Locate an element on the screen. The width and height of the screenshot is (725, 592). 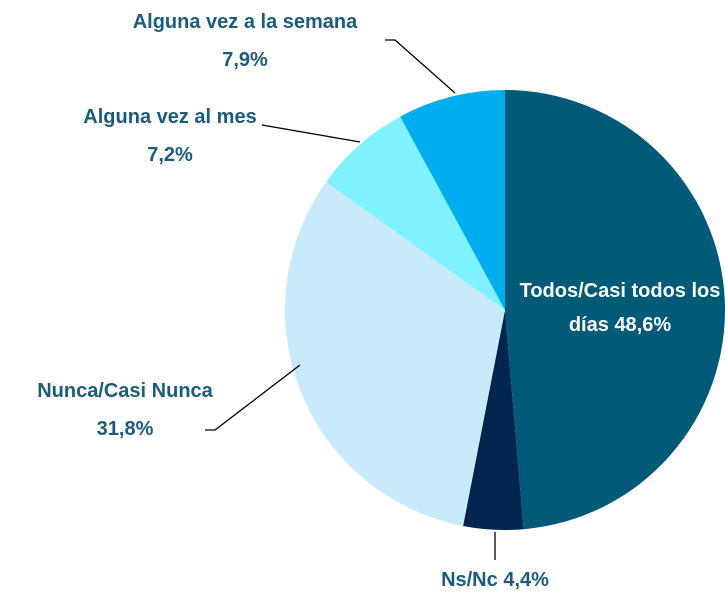
slice-label: Alguna vez a la semana 7,9% is located at coordinates (245, 41).